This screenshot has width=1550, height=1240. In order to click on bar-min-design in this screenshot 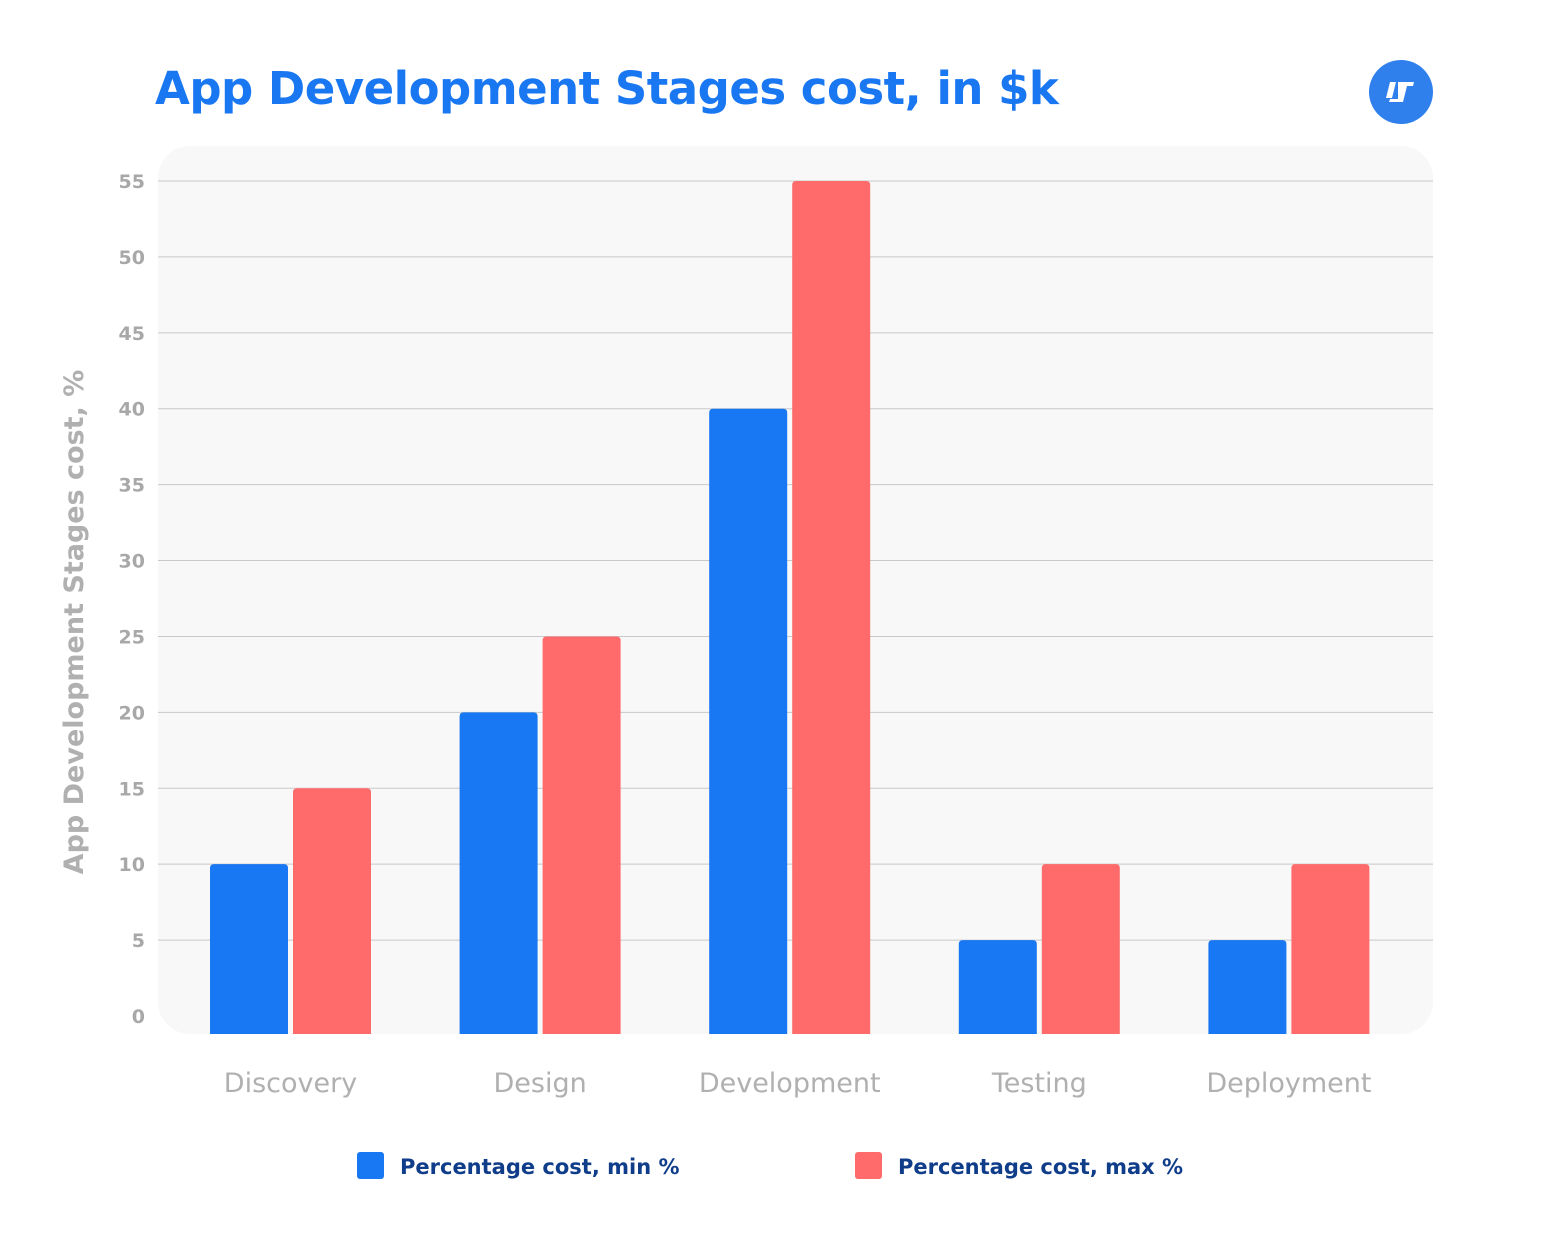, I will do `click(498, 873)`.